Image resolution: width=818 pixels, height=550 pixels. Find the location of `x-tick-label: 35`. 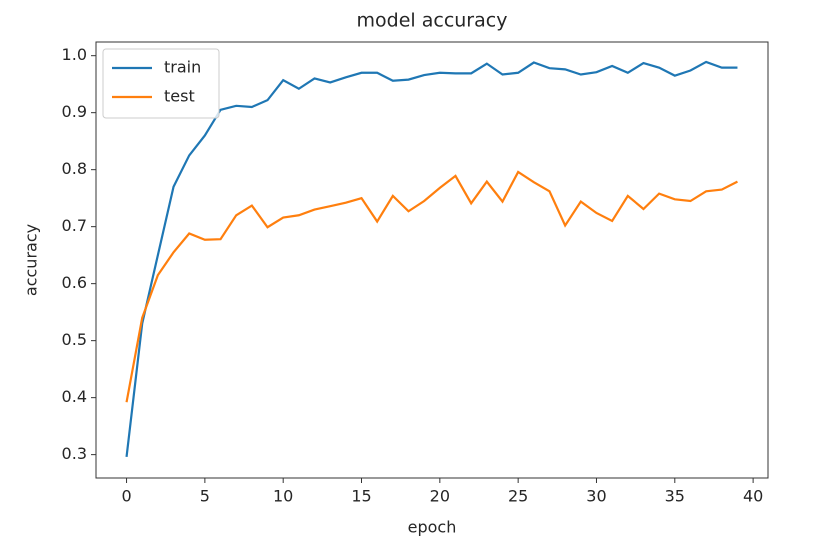

x-tick-label: 35 is located at coordinates (675, 496).